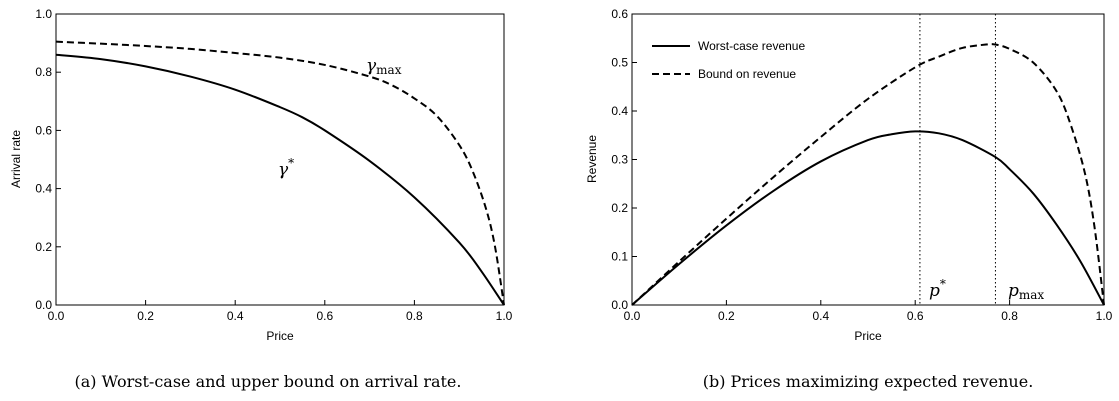 The width and height of the screenshot is (1119, 401). I want to click on gamma-max-annotation: γmax, so click(384, 66).